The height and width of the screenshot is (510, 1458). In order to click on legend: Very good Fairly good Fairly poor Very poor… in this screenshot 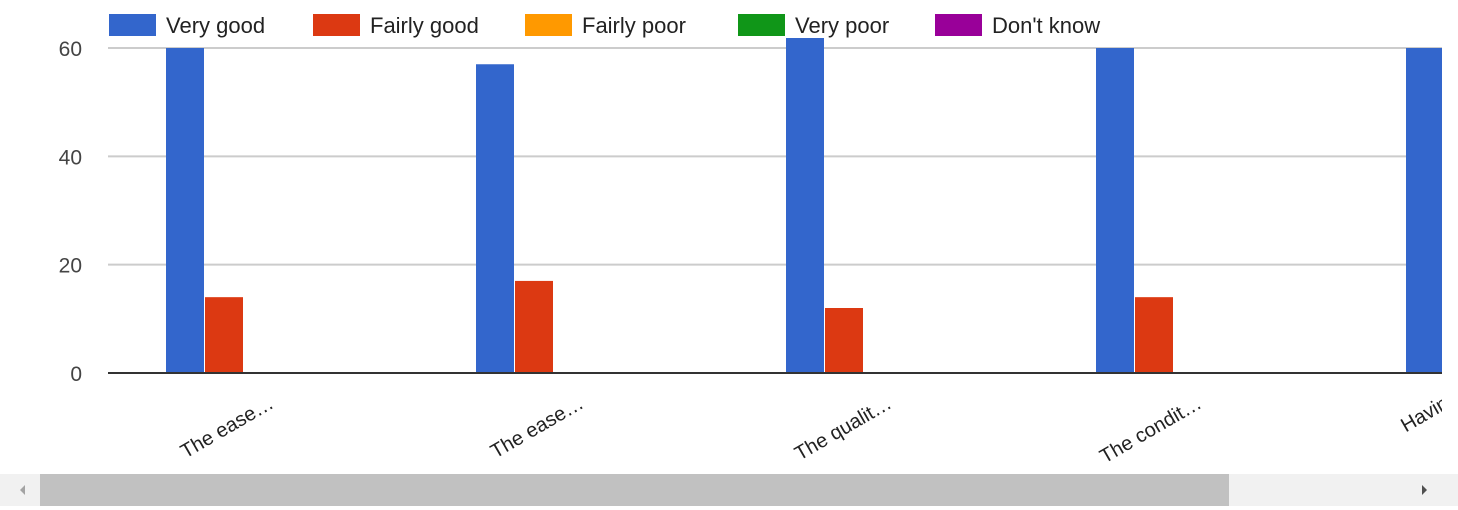, I will do `click(604, 25)`.